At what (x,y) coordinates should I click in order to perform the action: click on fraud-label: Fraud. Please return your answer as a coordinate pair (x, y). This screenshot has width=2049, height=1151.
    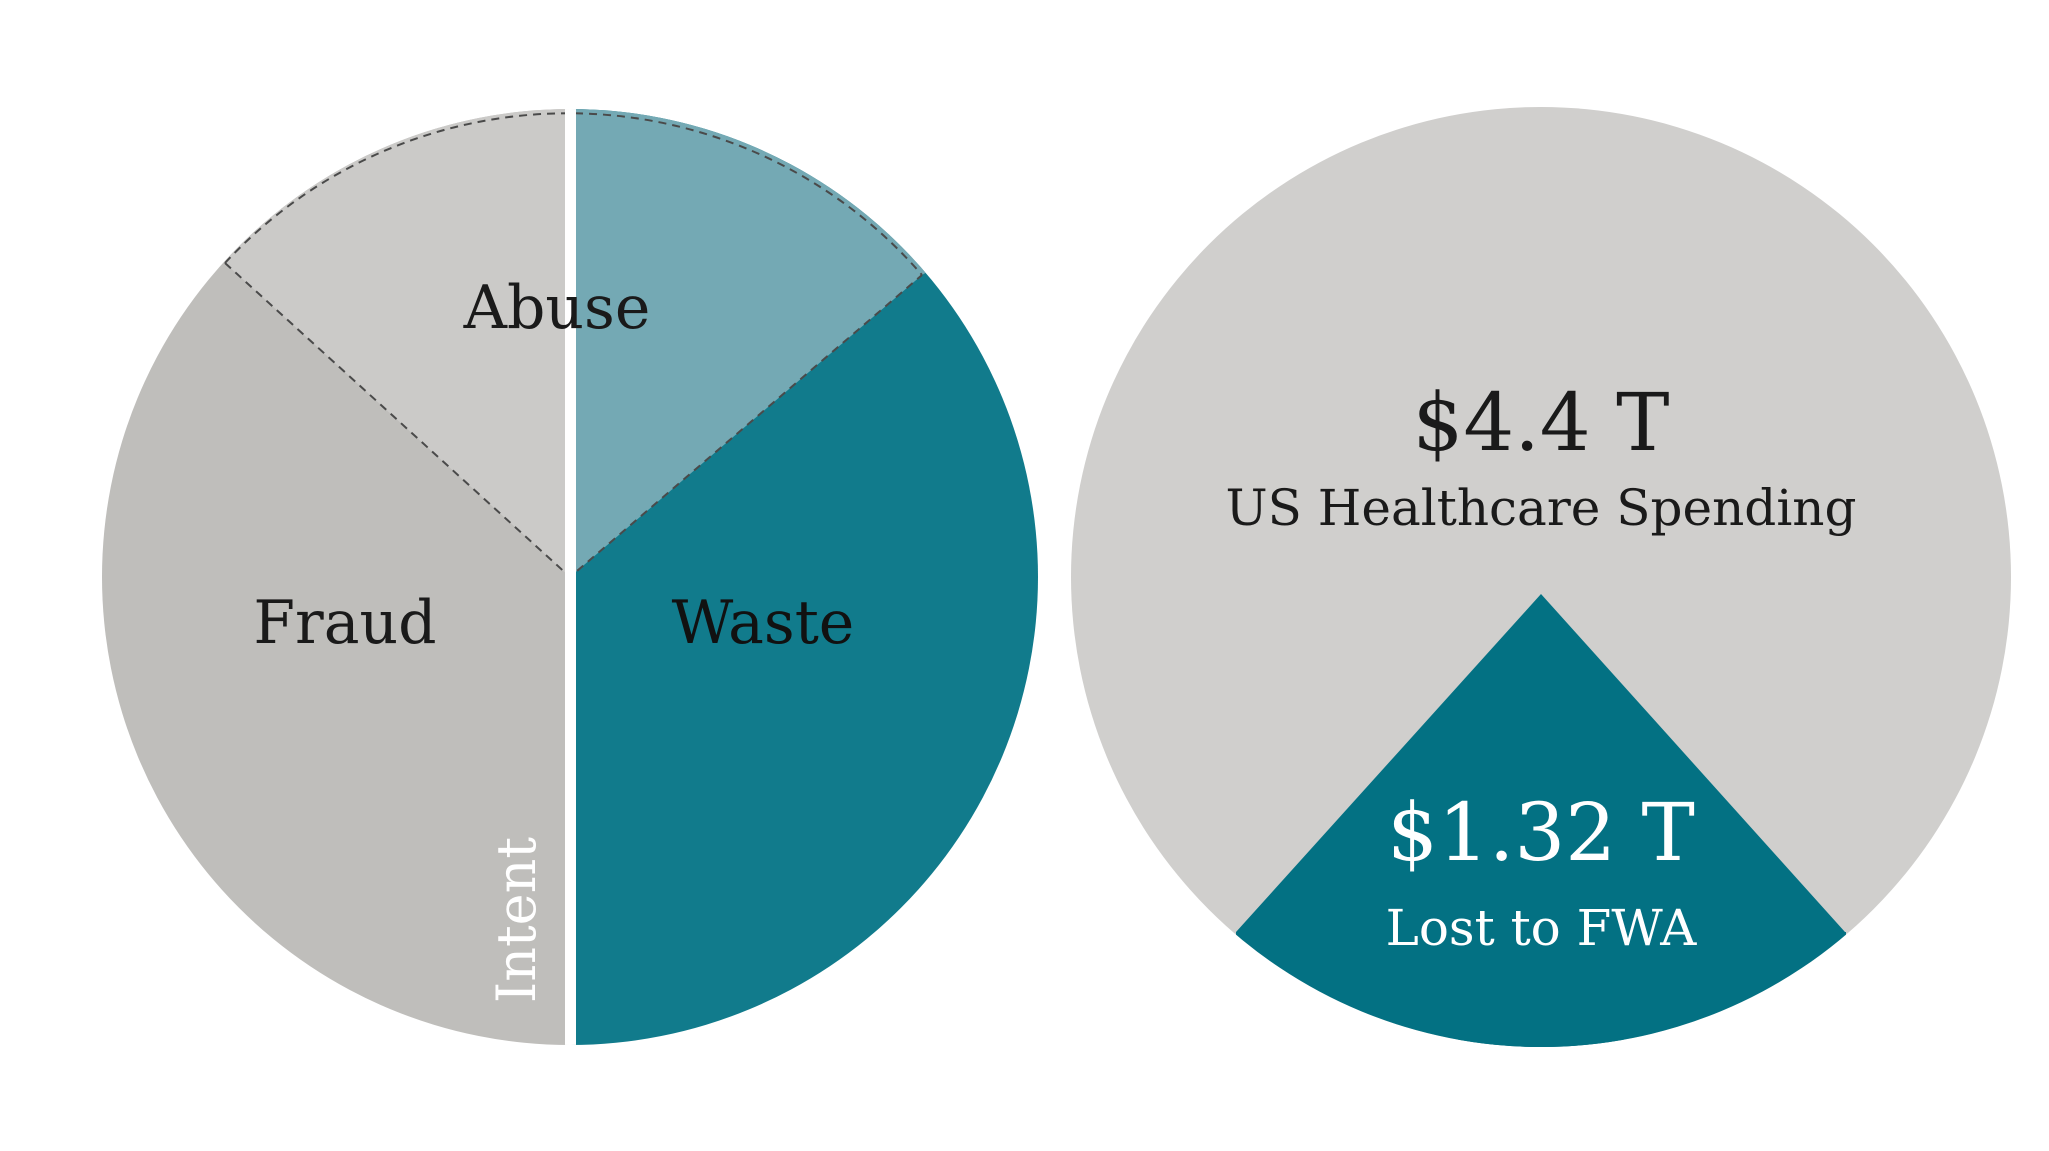
    Looking at the image, I should click on (344, 623).